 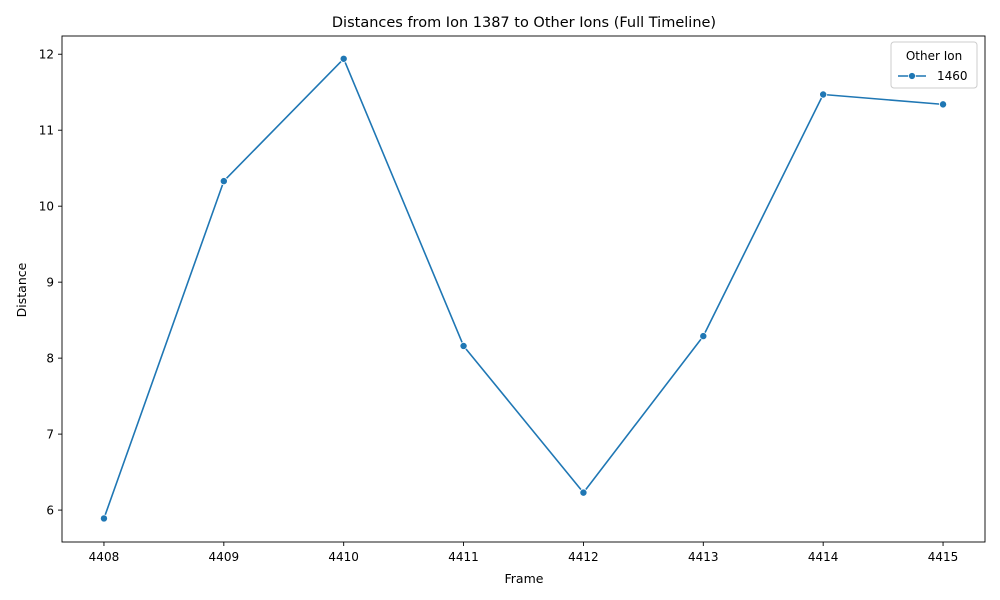 I want to click on x-tick-label: 4414, so click(x=823, y=557).